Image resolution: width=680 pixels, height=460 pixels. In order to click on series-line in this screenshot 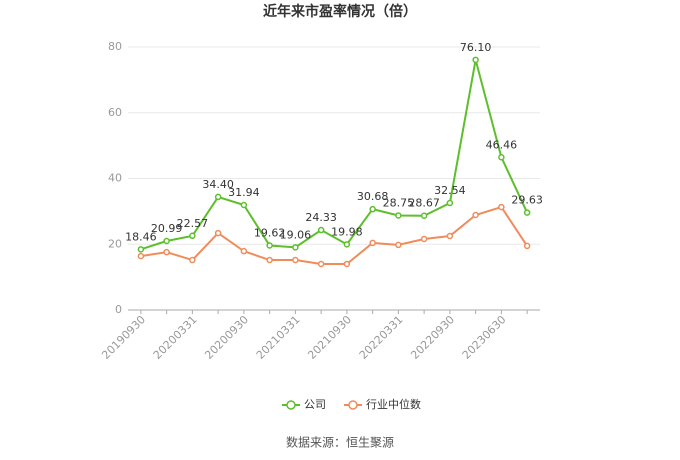, I will do `click(334, 235)`.